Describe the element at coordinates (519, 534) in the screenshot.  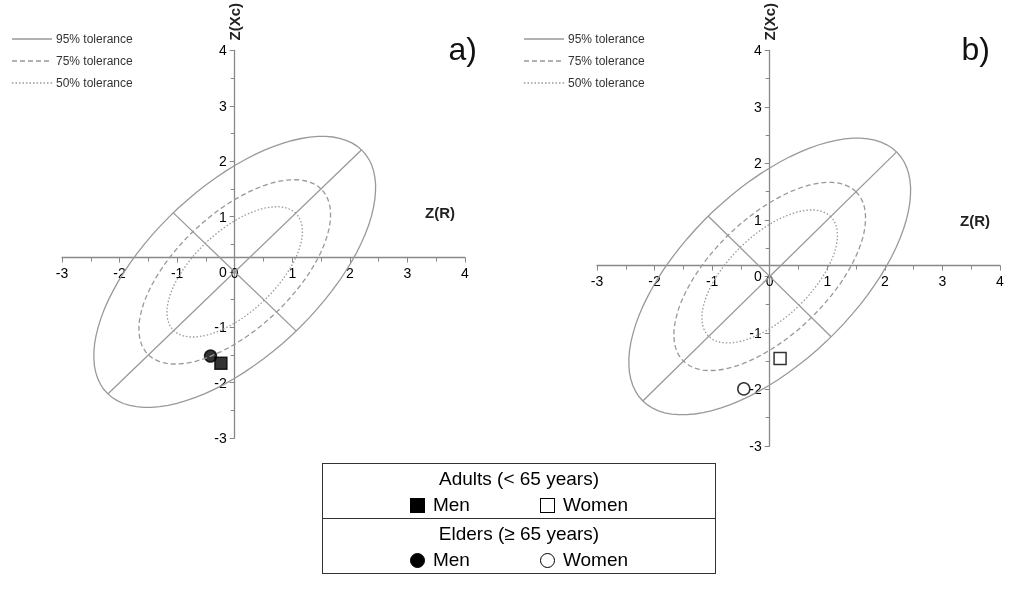
I see `text: Elders (≥ 65 years)` at that location.